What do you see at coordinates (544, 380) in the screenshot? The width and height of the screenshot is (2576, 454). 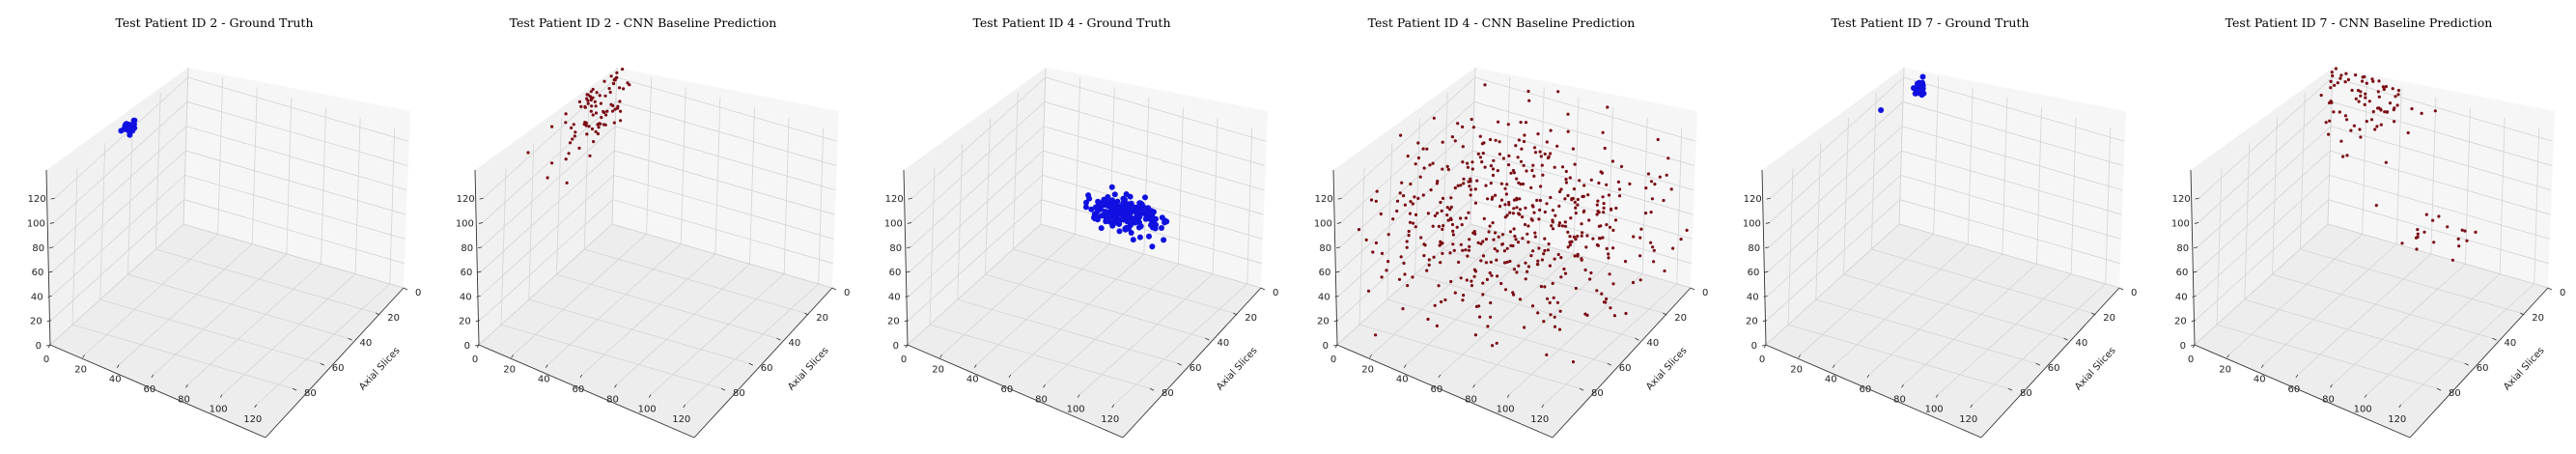 I see `x-tick-label: 40` at bounding box center [544, 380].